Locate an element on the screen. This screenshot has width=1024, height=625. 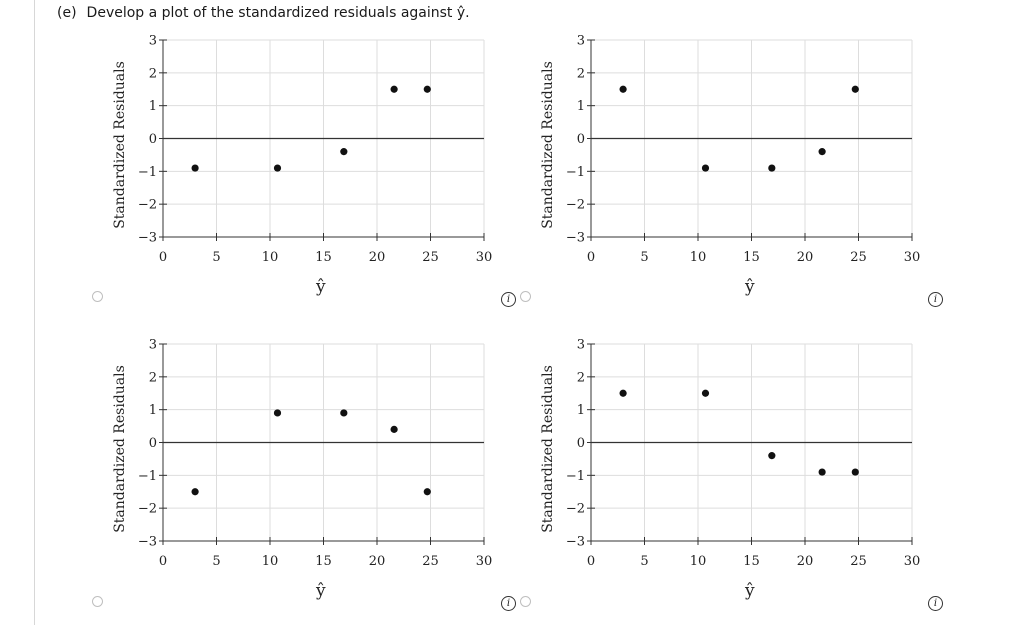
left-divider is located at coordinates (34, 312).